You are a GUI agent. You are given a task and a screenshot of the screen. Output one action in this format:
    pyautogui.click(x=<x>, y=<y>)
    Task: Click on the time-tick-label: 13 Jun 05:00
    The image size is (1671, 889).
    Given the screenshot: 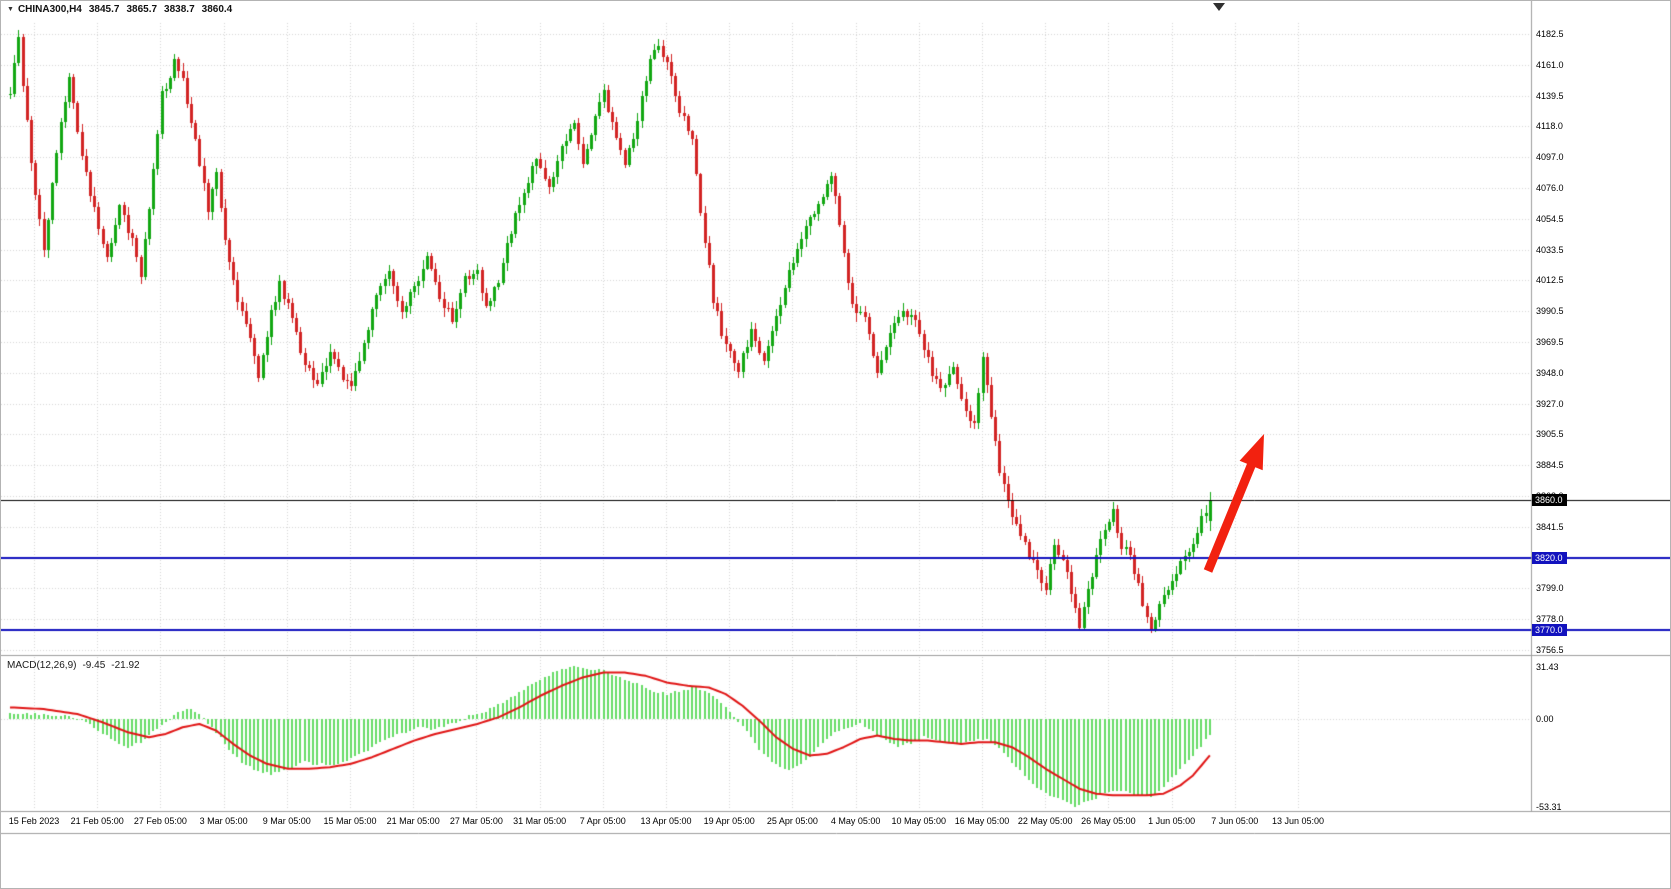 What is the action you would take?
    pyautogui.click(x=1298, y=821)
    